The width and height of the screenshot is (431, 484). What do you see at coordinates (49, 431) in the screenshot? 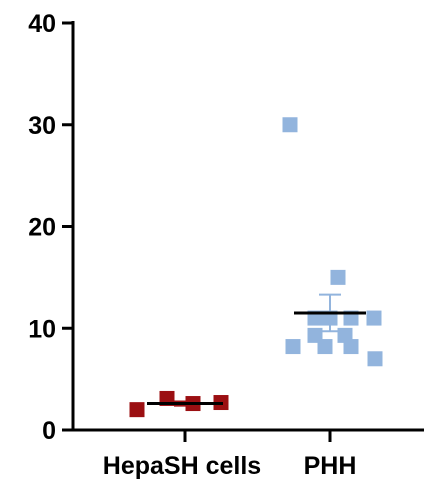
I see `y-tick-label: 0` at bounding box center [49, 431].